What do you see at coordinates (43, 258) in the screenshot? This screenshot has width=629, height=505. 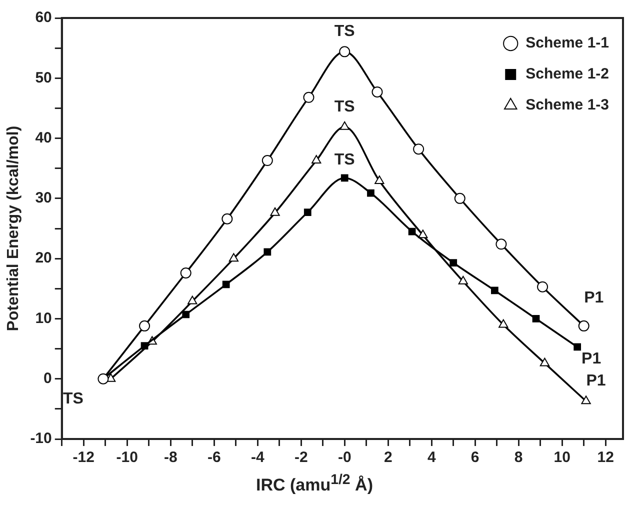 I see `y-tick-label: 20` at bounding box center [43, 258].